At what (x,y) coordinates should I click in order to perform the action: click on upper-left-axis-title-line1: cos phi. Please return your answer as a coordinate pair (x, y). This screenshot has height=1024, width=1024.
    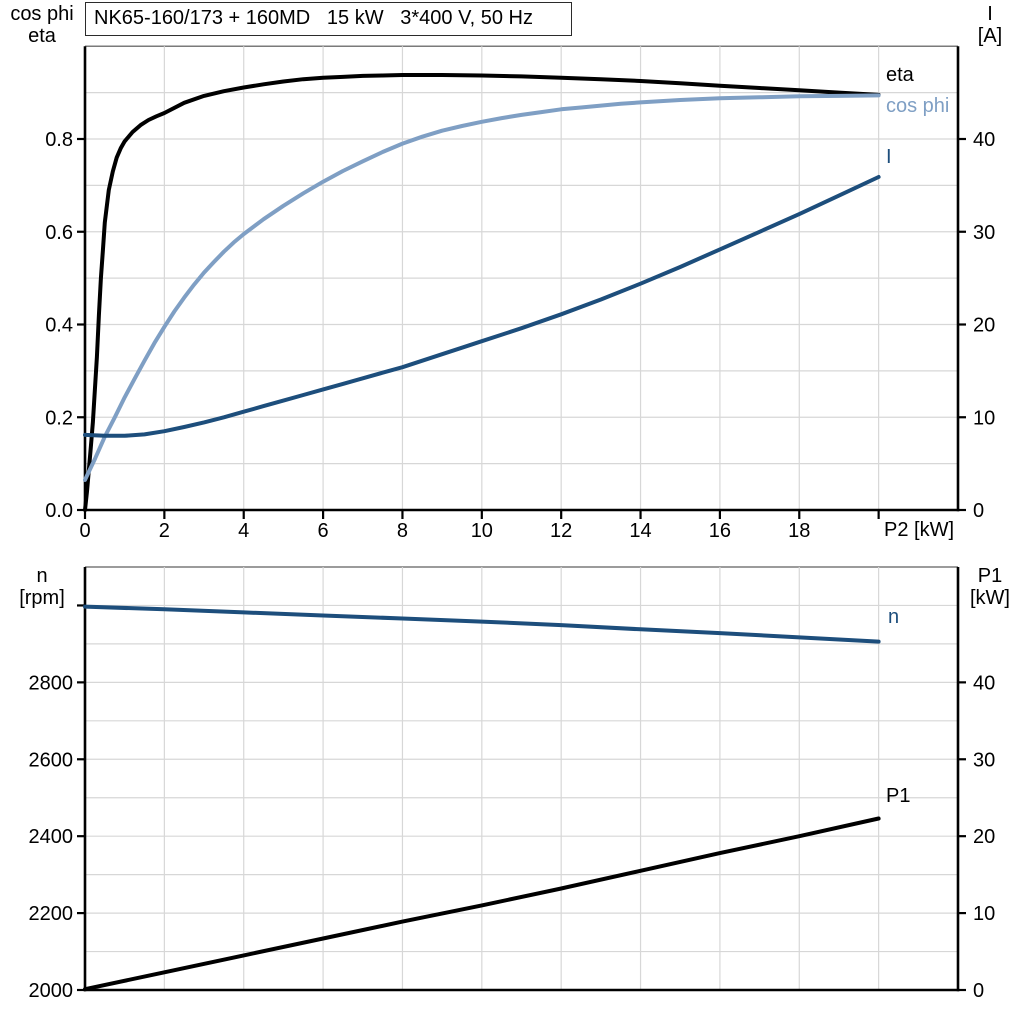
    Looking at the image, I should click on (42, 14).